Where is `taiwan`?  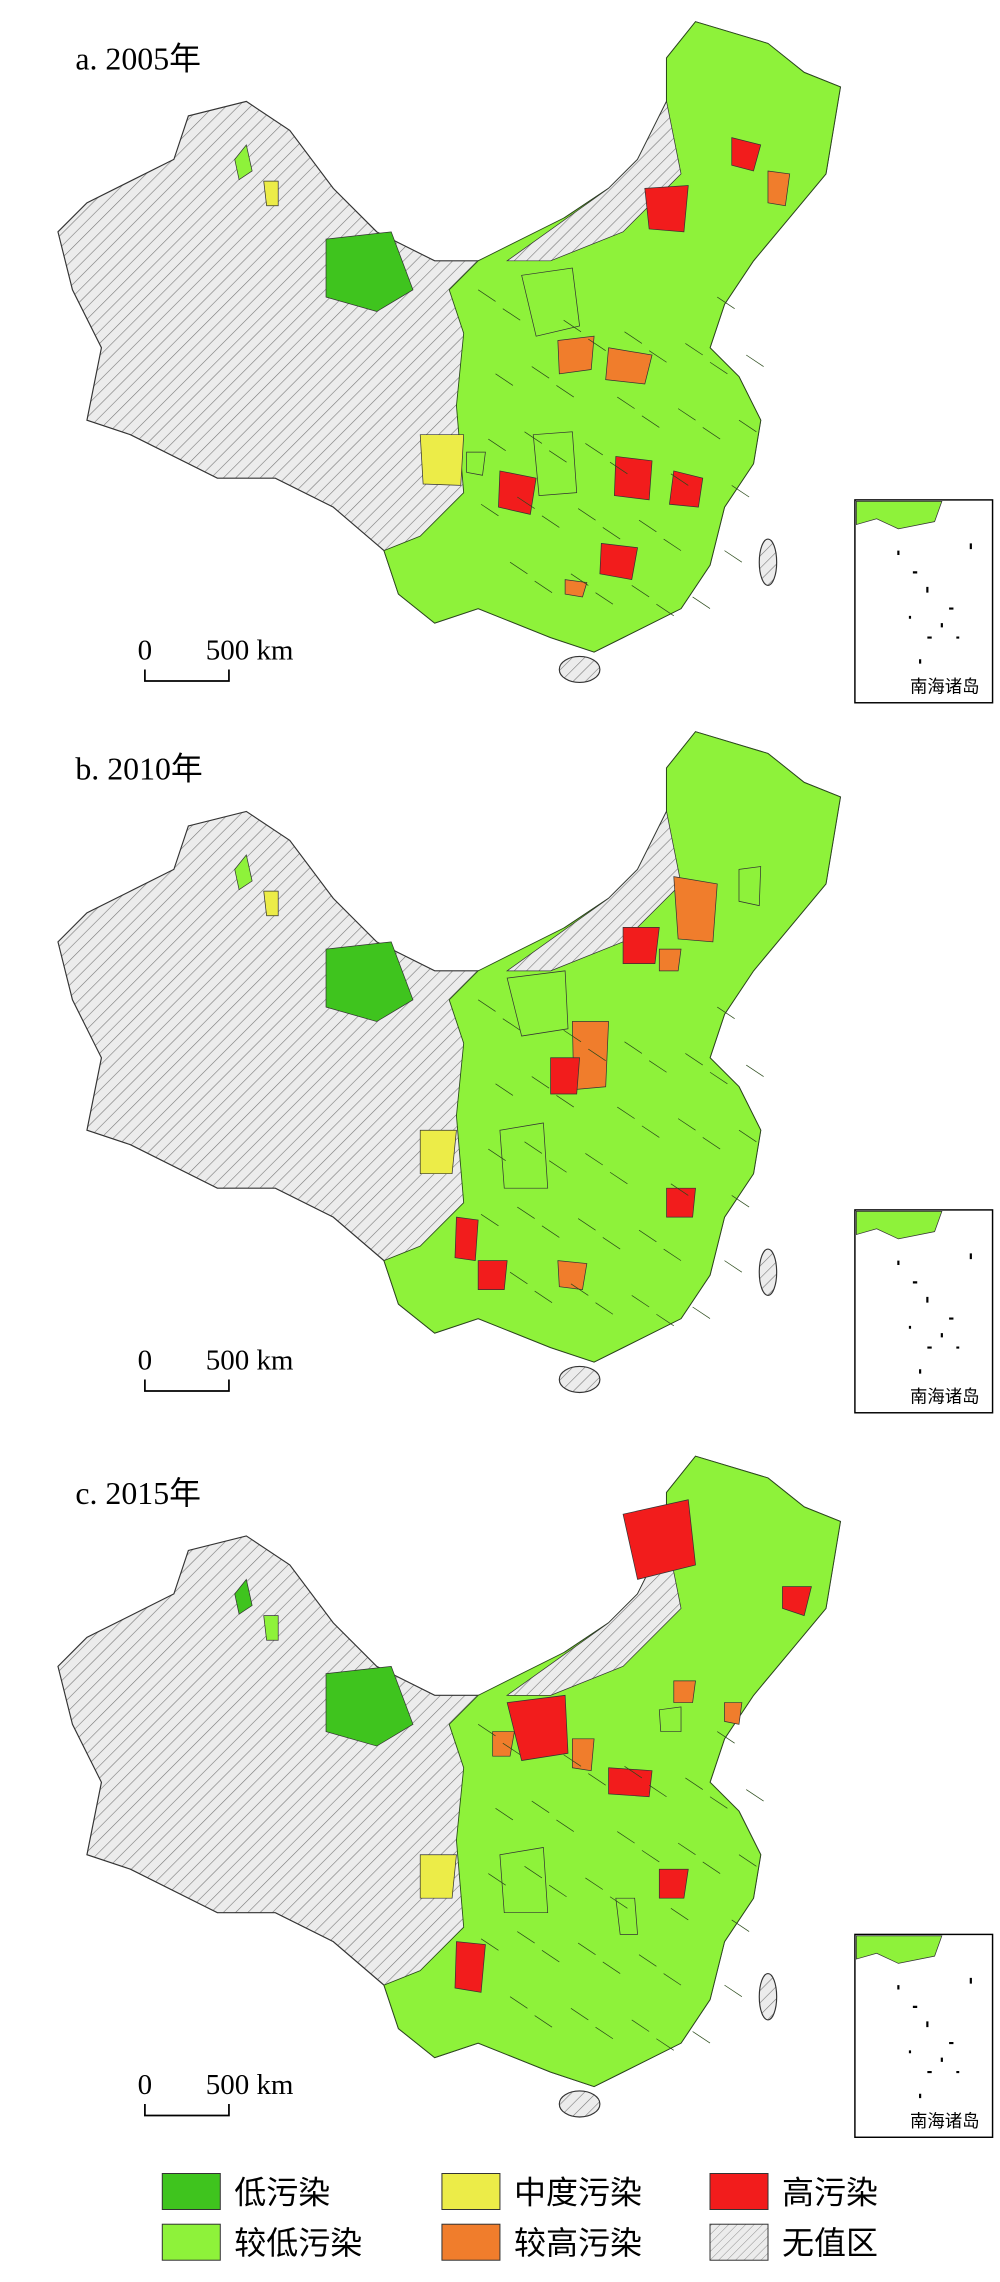
taiwan is located at coordinates (768, 1996).